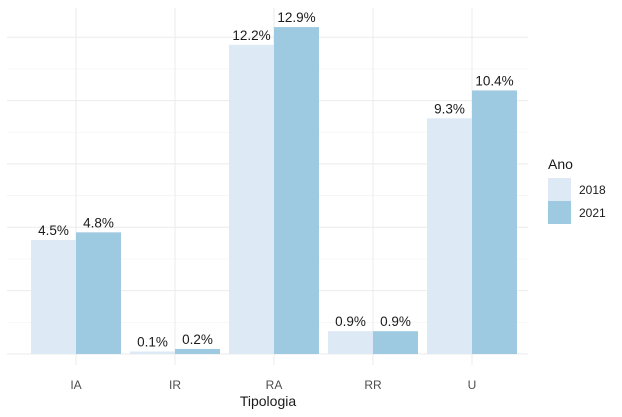 The width and height of the screenshot is (622, 417). I want to click on bar-ra-2021, so click(296, 191).